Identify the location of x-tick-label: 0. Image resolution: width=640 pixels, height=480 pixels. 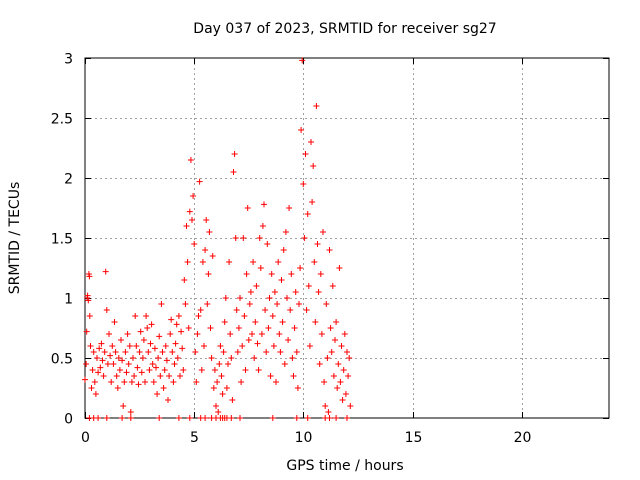
(85, 438).